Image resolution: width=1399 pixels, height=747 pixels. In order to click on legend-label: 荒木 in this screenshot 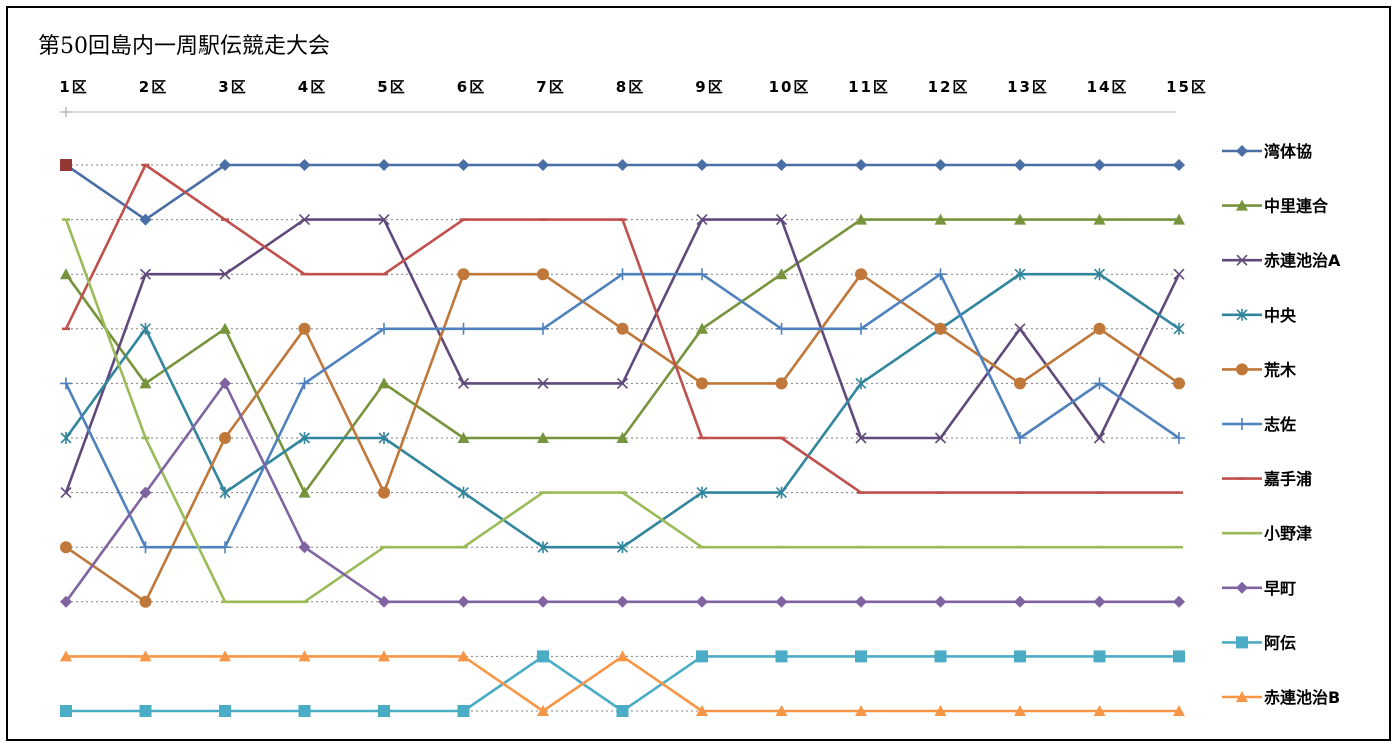, I will do `click(1280, 369)`.